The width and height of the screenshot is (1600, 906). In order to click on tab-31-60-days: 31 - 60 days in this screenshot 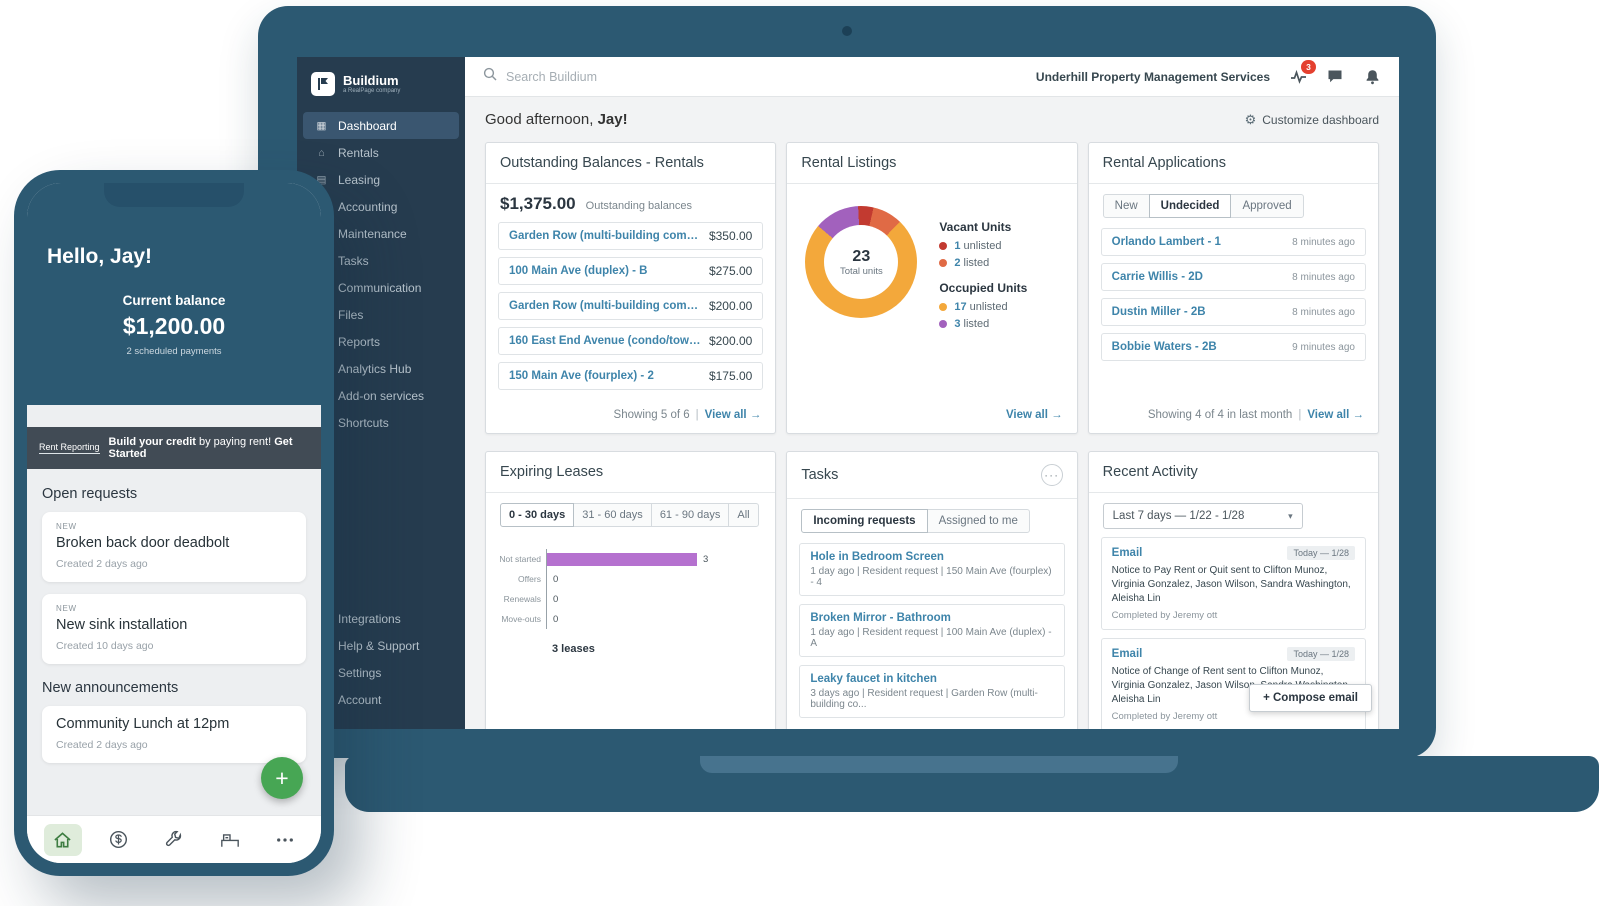, I will do `click(612, 515)`.